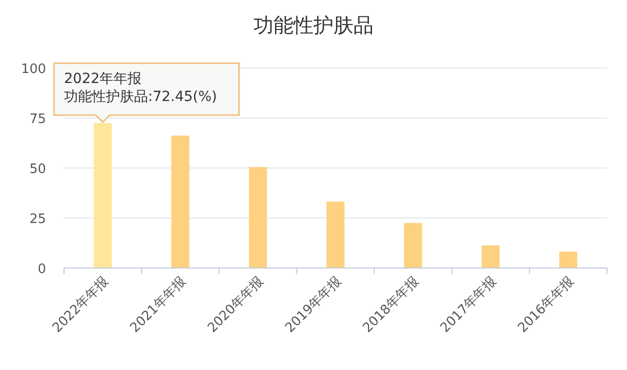 This screenshot has width=627, height=370. Describe the element at coordinates (314, 25) in the screenshot. I see `chart-title: 功能性护肤品` at that location.